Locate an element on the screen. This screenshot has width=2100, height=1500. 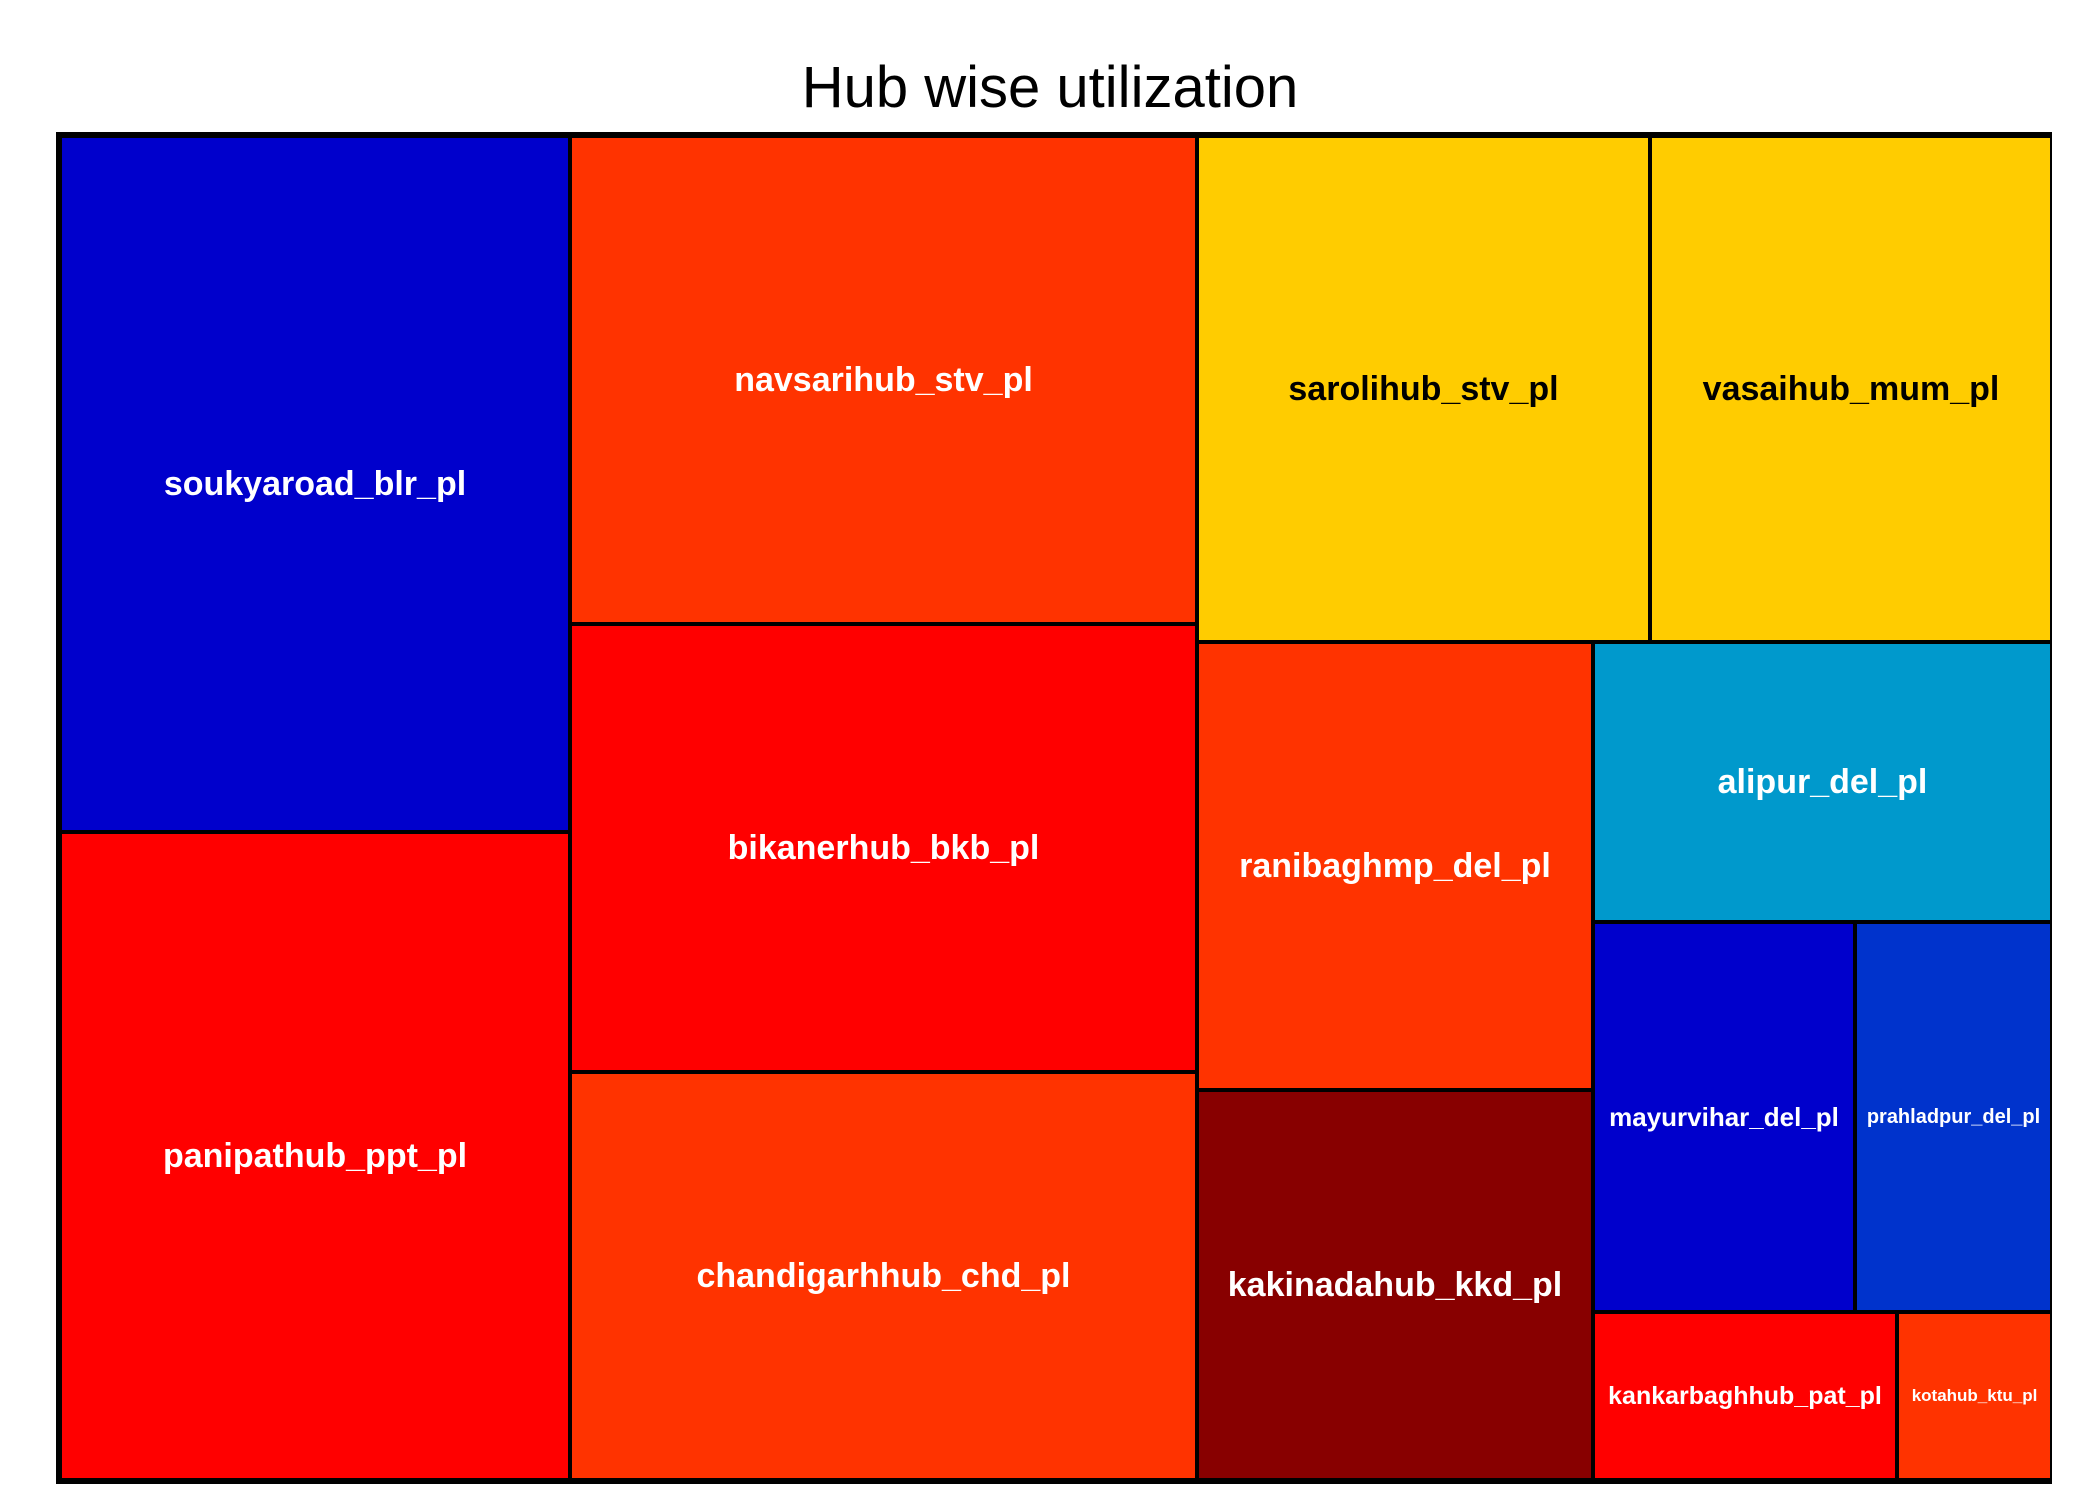
treemap-cell-label: alipur_del_pl is located at coordinates (1822, 781).